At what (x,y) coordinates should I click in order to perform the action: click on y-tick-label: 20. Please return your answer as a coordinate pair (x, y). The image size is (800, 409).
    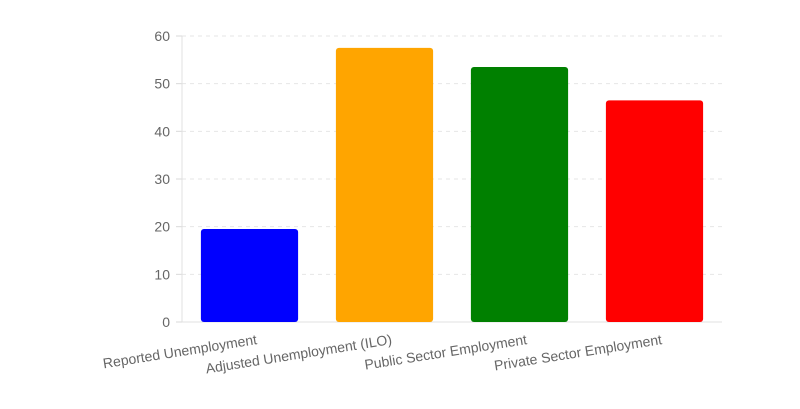
    Looking at the image, I should click on (162, 227).